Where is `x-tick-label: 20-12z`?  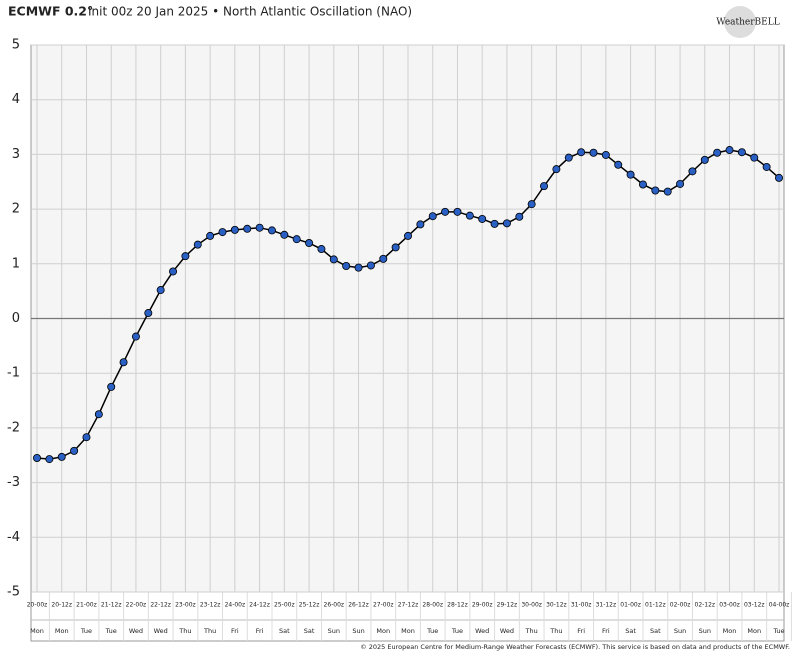 x-tick-label: 20-12z is located at coordinates (61, 605).